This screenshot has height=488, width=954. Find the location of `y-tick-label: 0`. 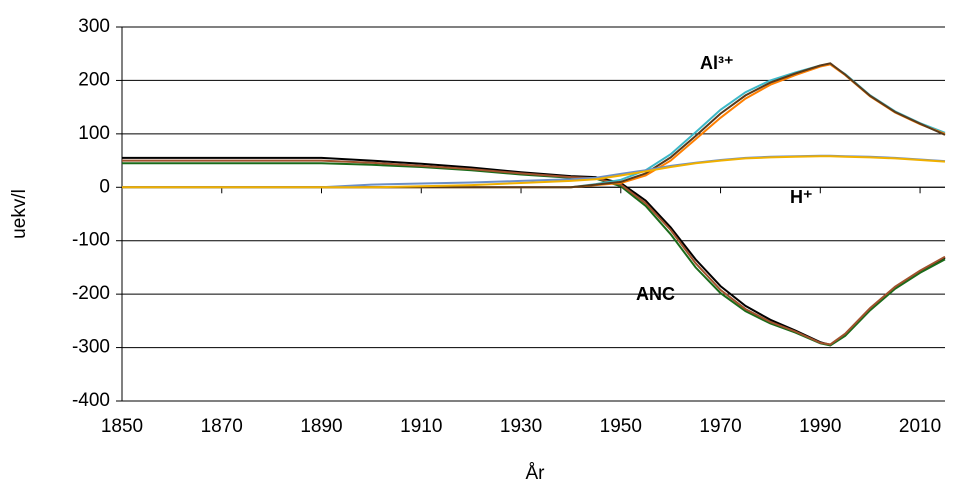

y-tick-label: 0 is located at coordinates (104, 186).